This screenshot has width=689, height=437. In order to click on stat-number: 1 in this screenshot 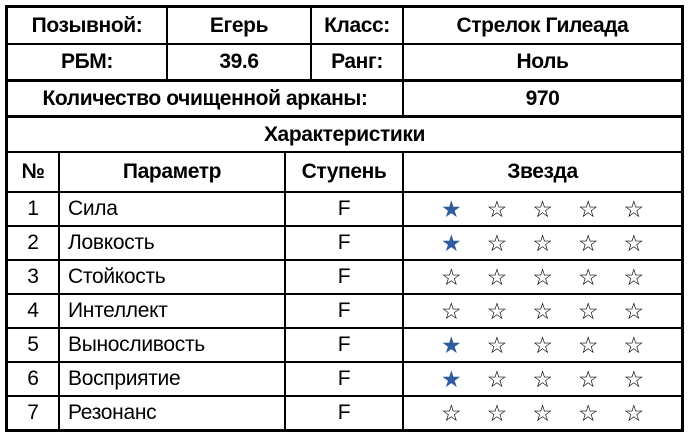, I will do `click(34, 209)`.